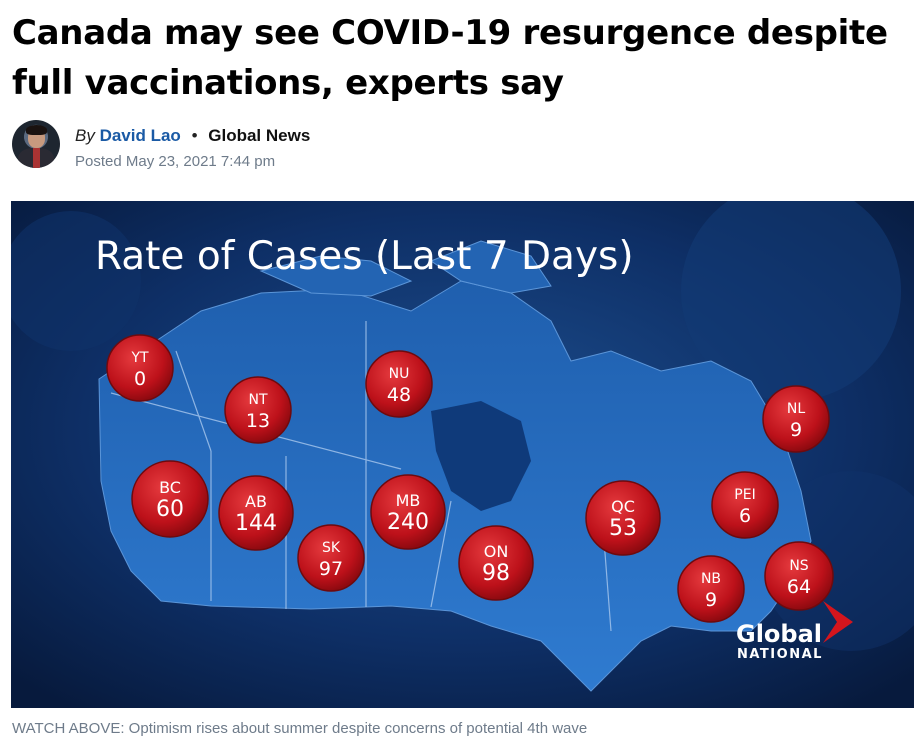 Image resolution: width=920 pixels, height=739 pixels. Describe the element at coordinates (744, 495) in the screenshot. I see `province-code: PEI` at that location.